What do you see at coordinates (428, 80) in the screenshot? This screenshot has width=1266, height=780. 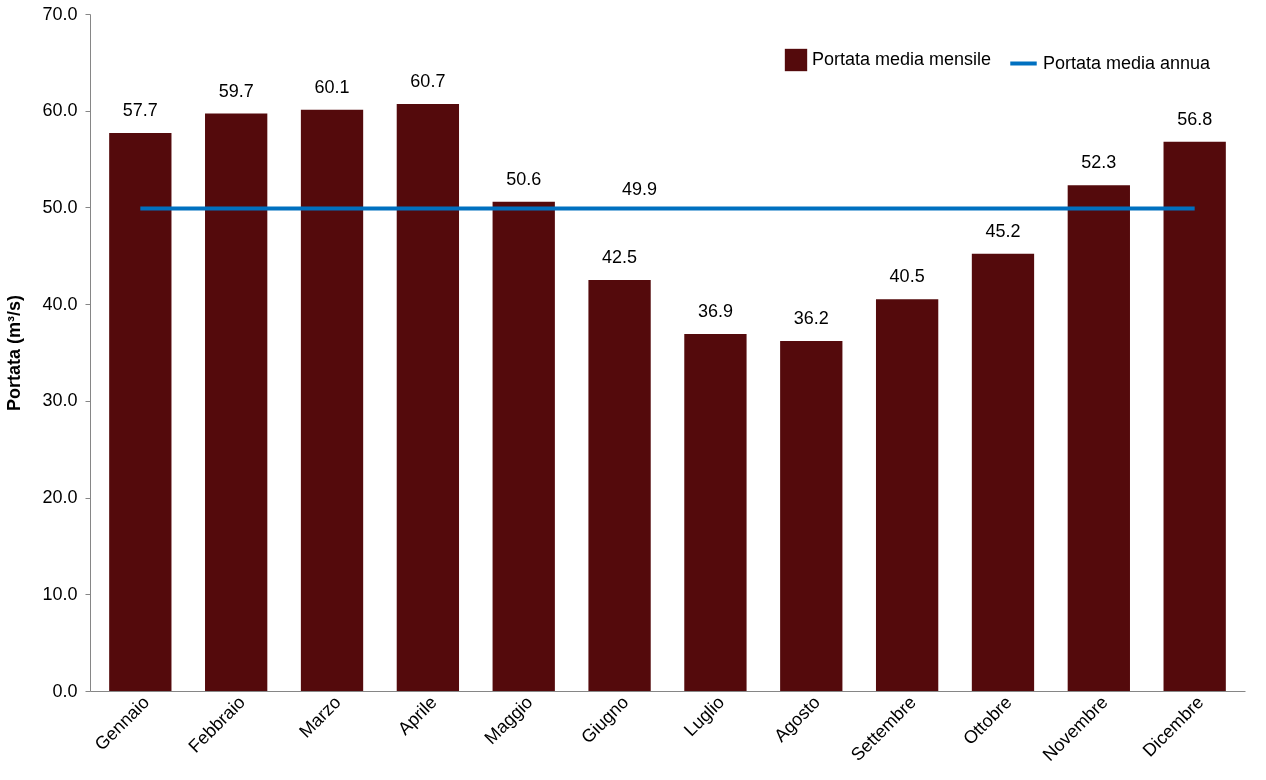 I see `data-label: 60.7` at bounding box center [428, 80].